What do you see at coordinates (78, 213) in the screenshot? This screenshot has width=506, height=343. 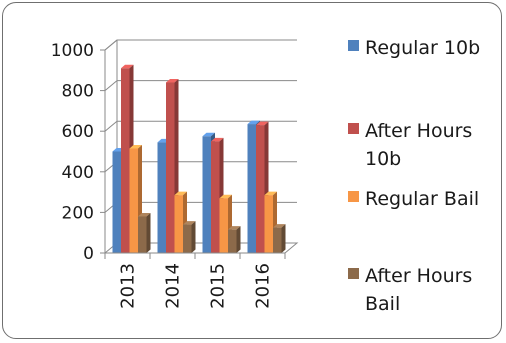 I see `y-tick-label: 200` at bounding box center [78, 213].